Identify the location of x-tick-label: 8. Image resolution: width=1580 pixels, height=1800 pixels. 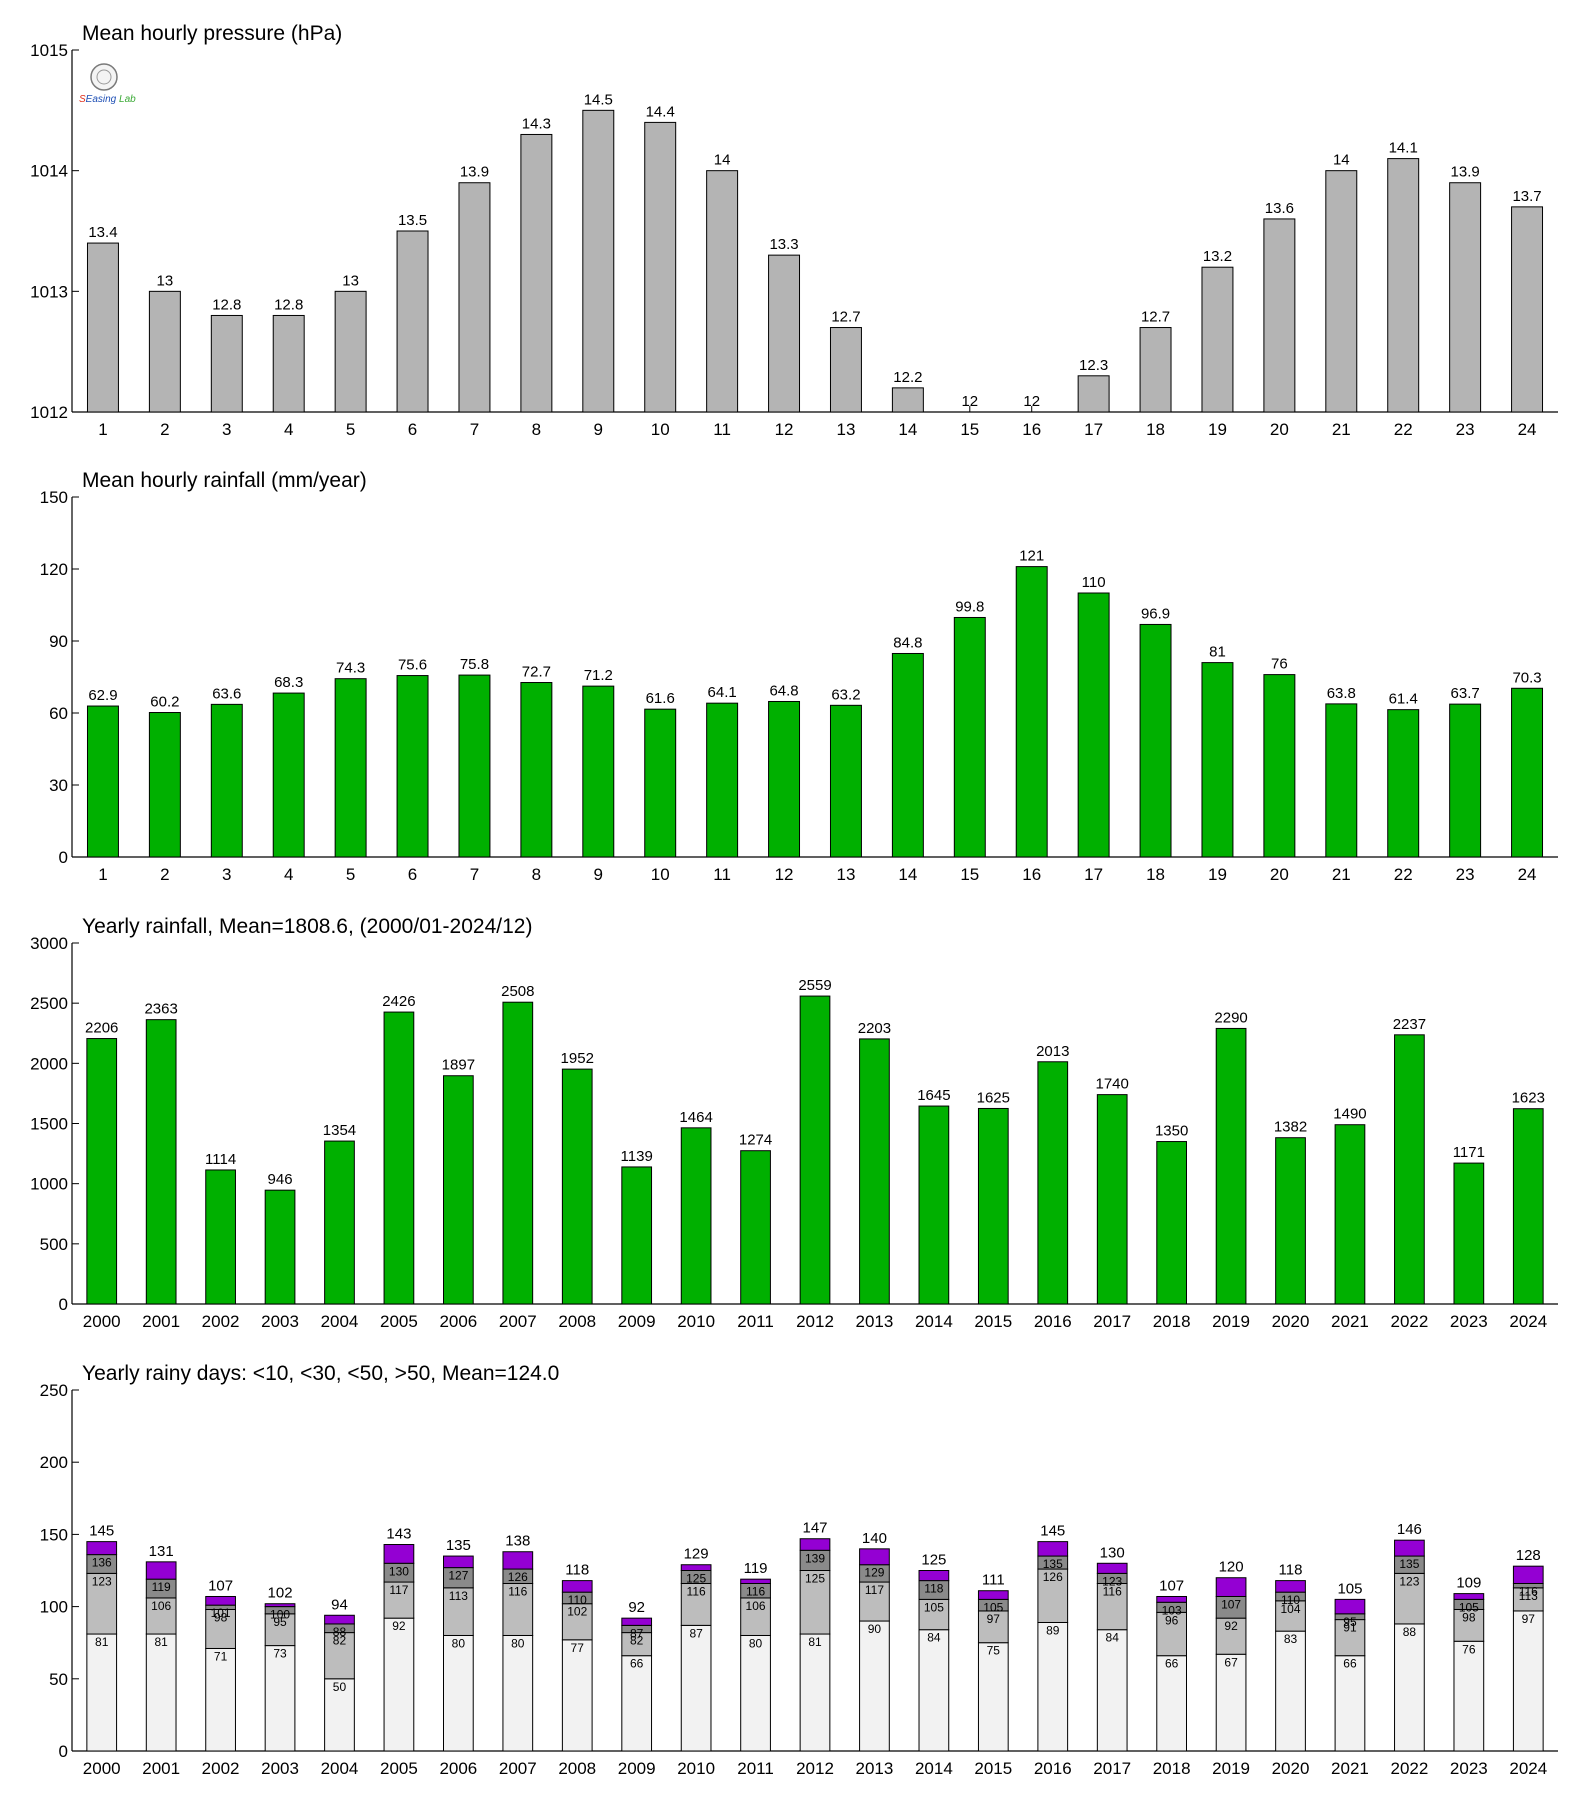
(536, 874).